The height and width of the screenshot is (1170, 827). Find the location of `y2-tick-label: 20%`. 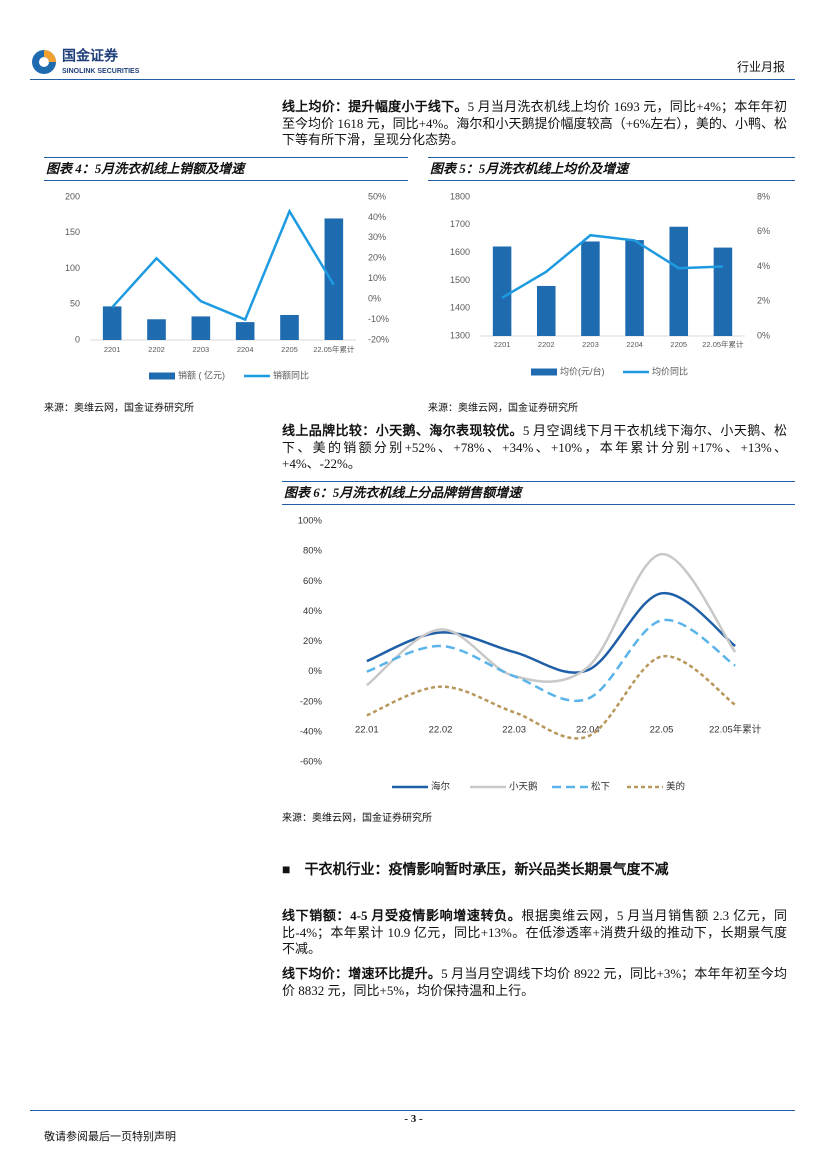

y2-tick-label: 20% is located at coordinates (377, 258).